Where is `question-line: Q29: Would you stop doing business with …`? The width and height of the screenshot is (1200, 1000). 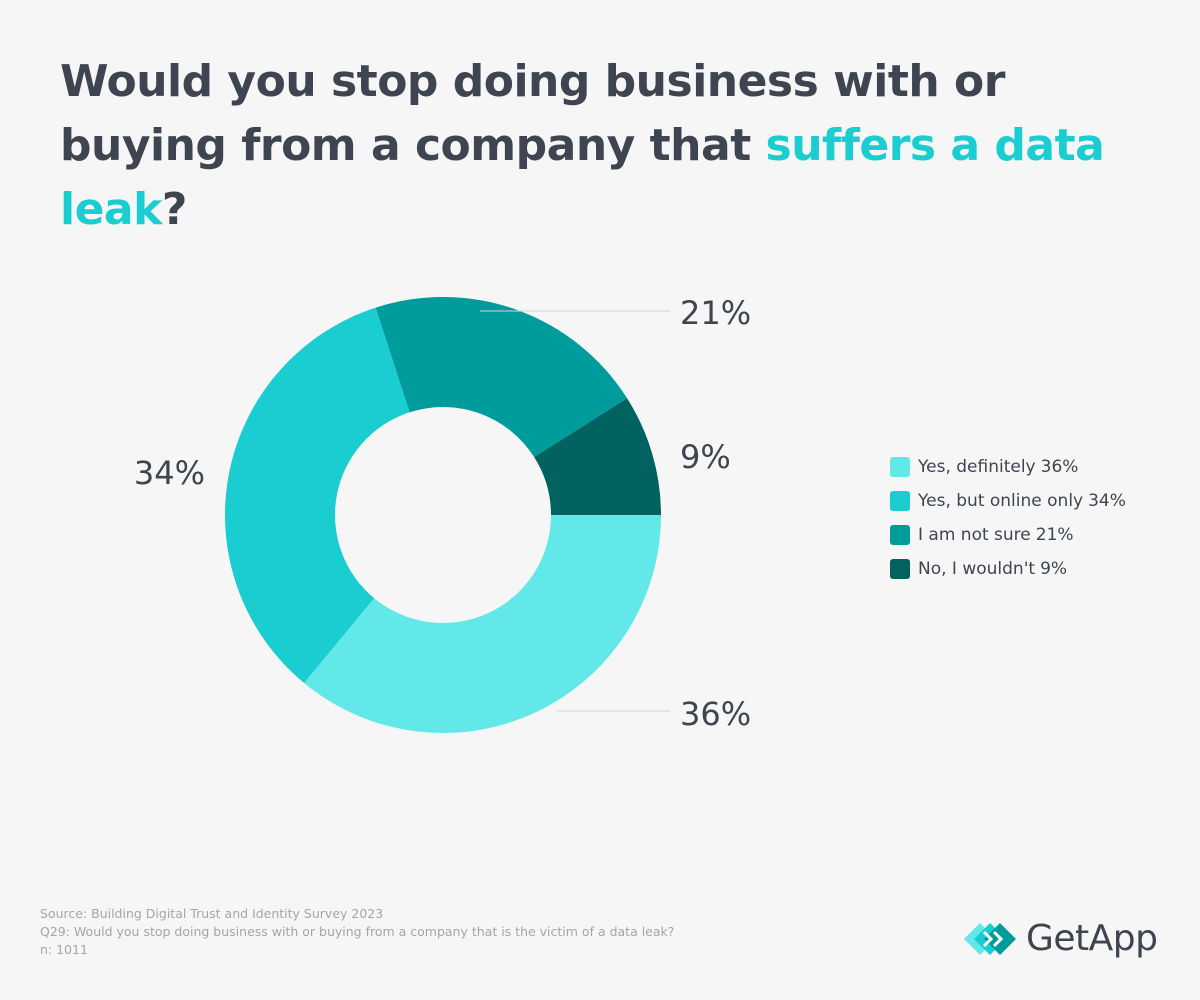
question-line: Q29: Would you stop doing business with … is located at coordinates (357, 931).